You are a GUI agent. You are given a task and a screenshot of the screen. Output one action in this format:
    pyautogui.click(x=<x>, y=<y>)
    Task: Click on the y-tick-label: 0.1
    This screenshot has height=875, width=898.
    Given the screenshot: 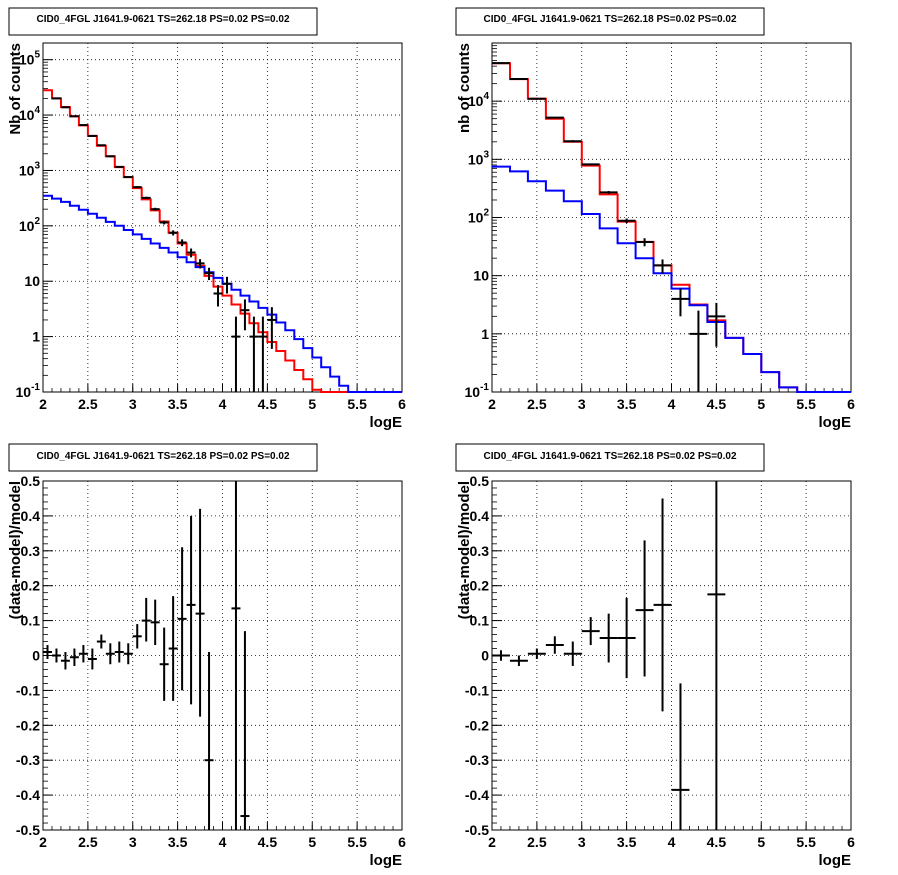 What is the action you would take?
    pyautogui.click(x=31, y=621)
    